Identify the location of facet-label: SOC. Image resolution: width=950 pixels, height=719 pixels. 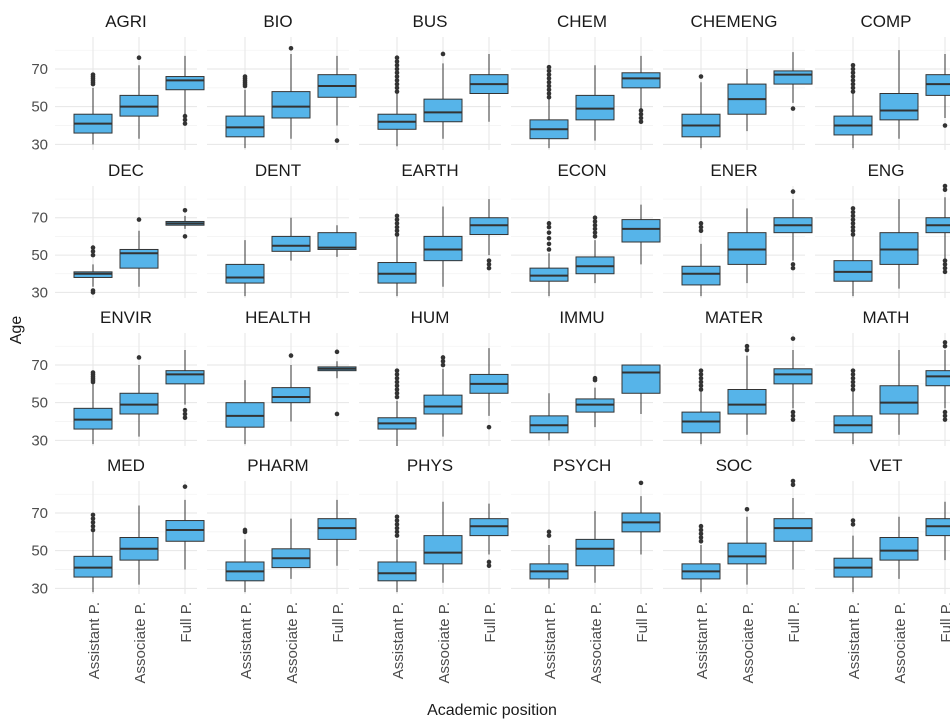
(734, 465).